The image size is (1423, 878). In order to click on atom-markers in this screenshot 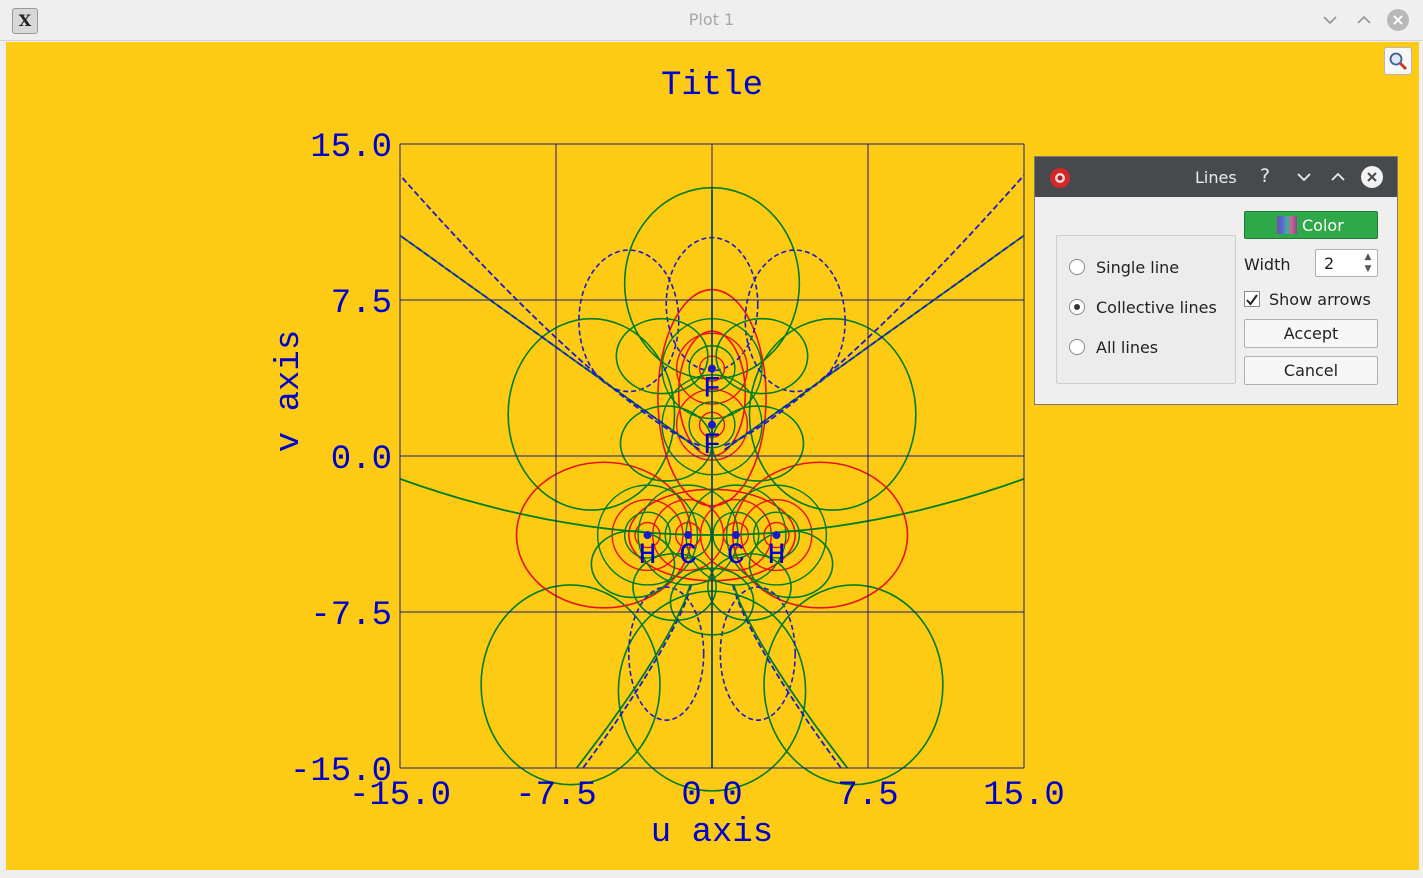, I will do `click(712, 452)`.